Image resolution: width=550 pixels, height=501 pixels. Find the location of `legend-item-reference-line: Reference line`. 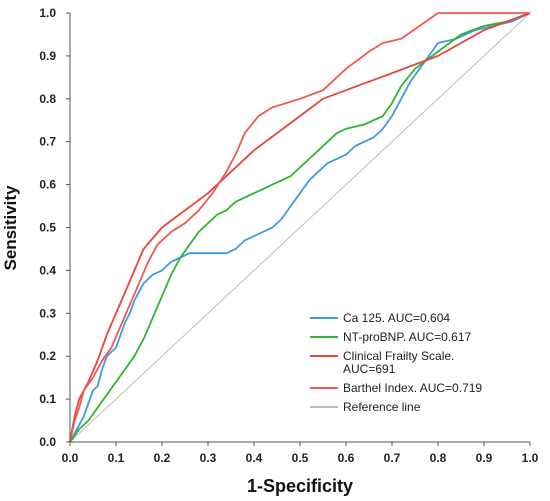

legend-item-reference-line: Reference line is located at coordinates (365, 407).